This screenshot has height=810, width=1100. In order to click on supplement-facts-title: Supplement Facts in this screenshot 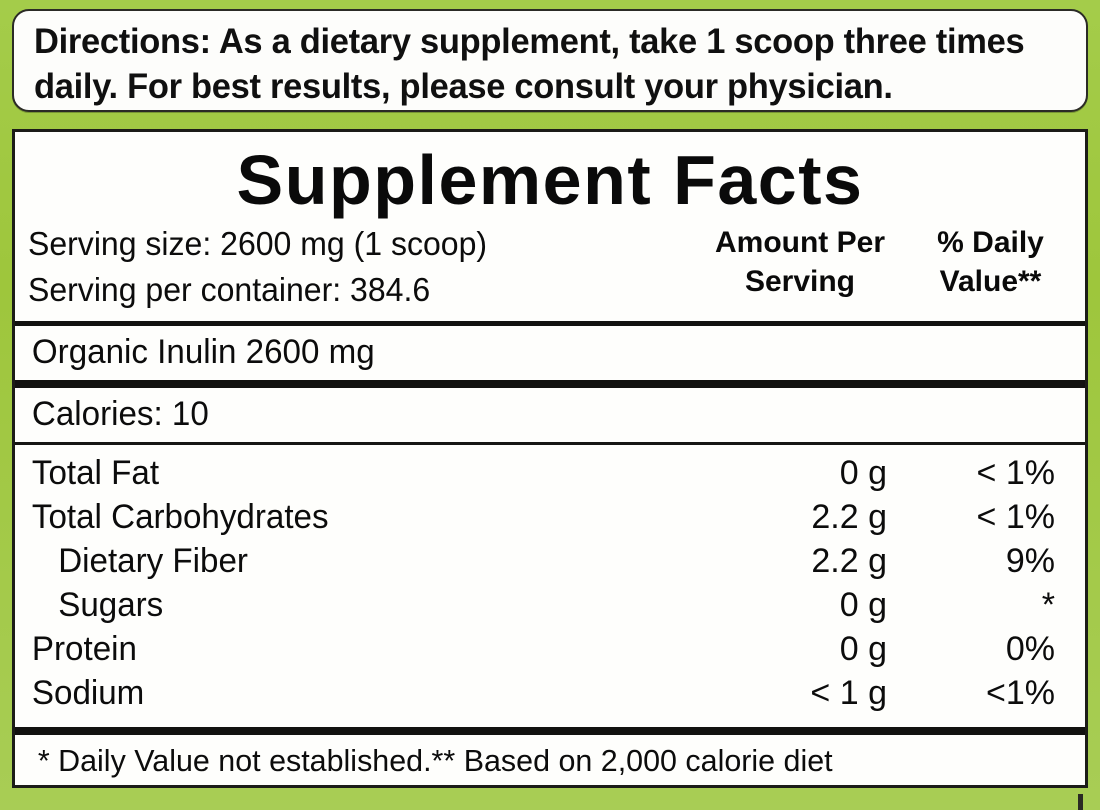, I will do `click(550, 180)`.